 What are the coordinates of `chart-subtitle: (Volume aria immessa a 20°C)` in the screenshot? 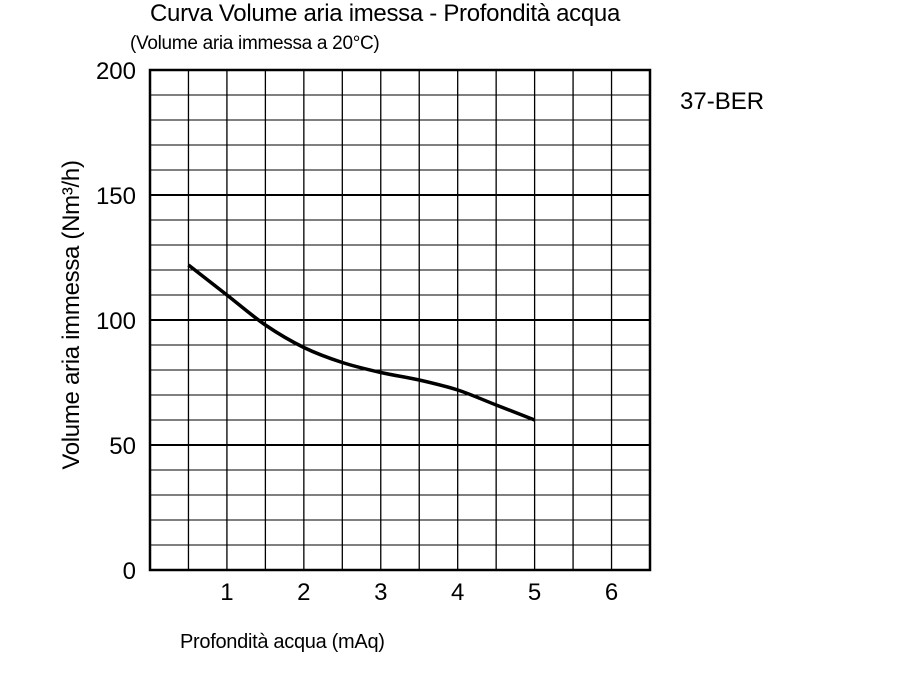 It's located at (255, 43).